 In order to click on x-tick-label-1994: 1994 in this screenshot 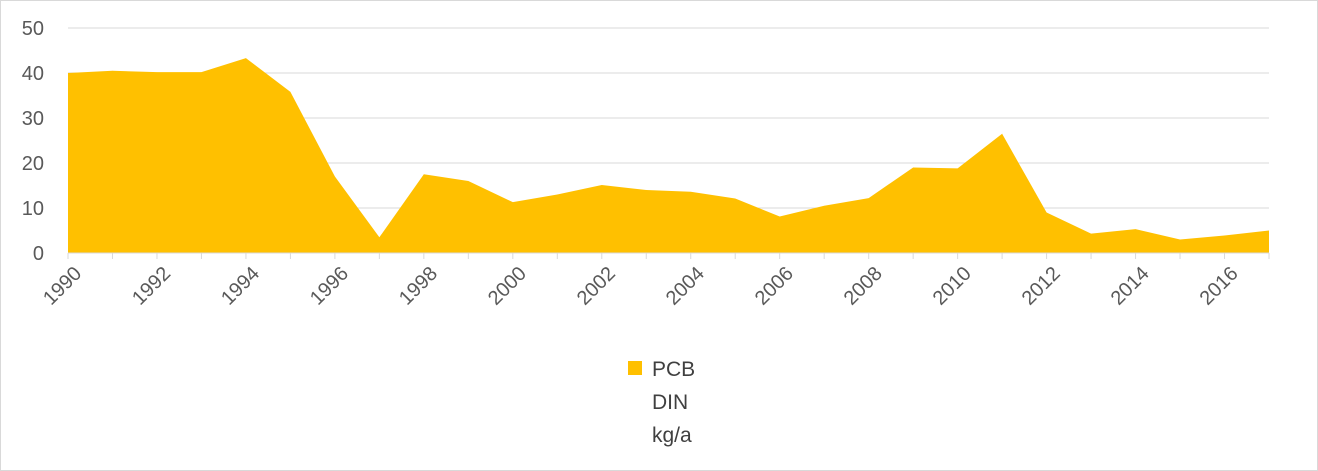, I will do `click(240, 286)`.